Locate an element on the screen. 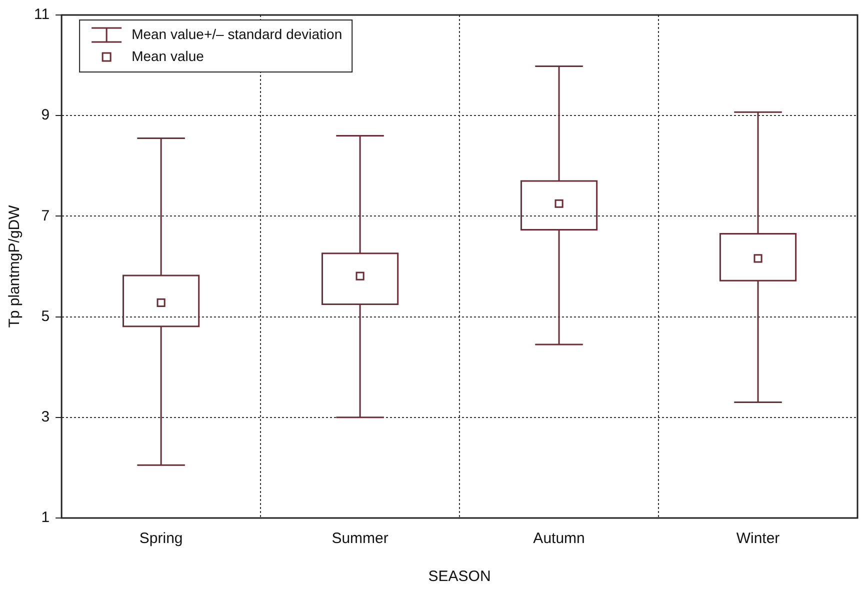 This screenshot has height=590, width=864. y-tick-label: 9 is located at coordinates (45, 115).